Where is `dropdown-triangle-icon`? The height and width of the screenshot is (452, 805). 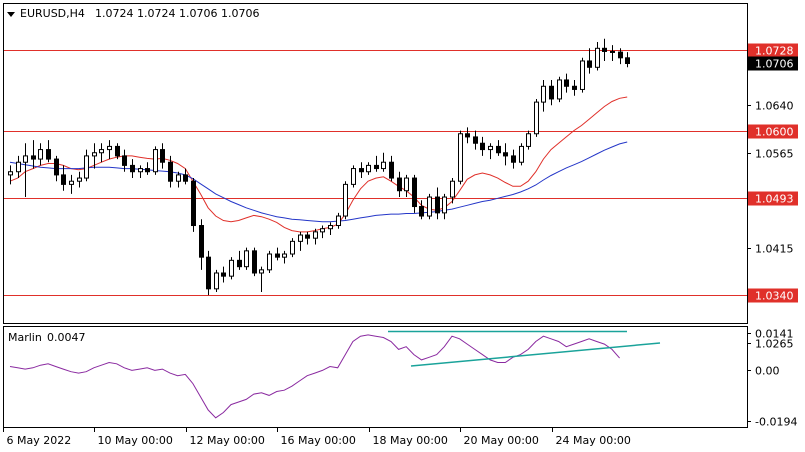
dropdown-triangle-icon is located at coordinates (11, 14).